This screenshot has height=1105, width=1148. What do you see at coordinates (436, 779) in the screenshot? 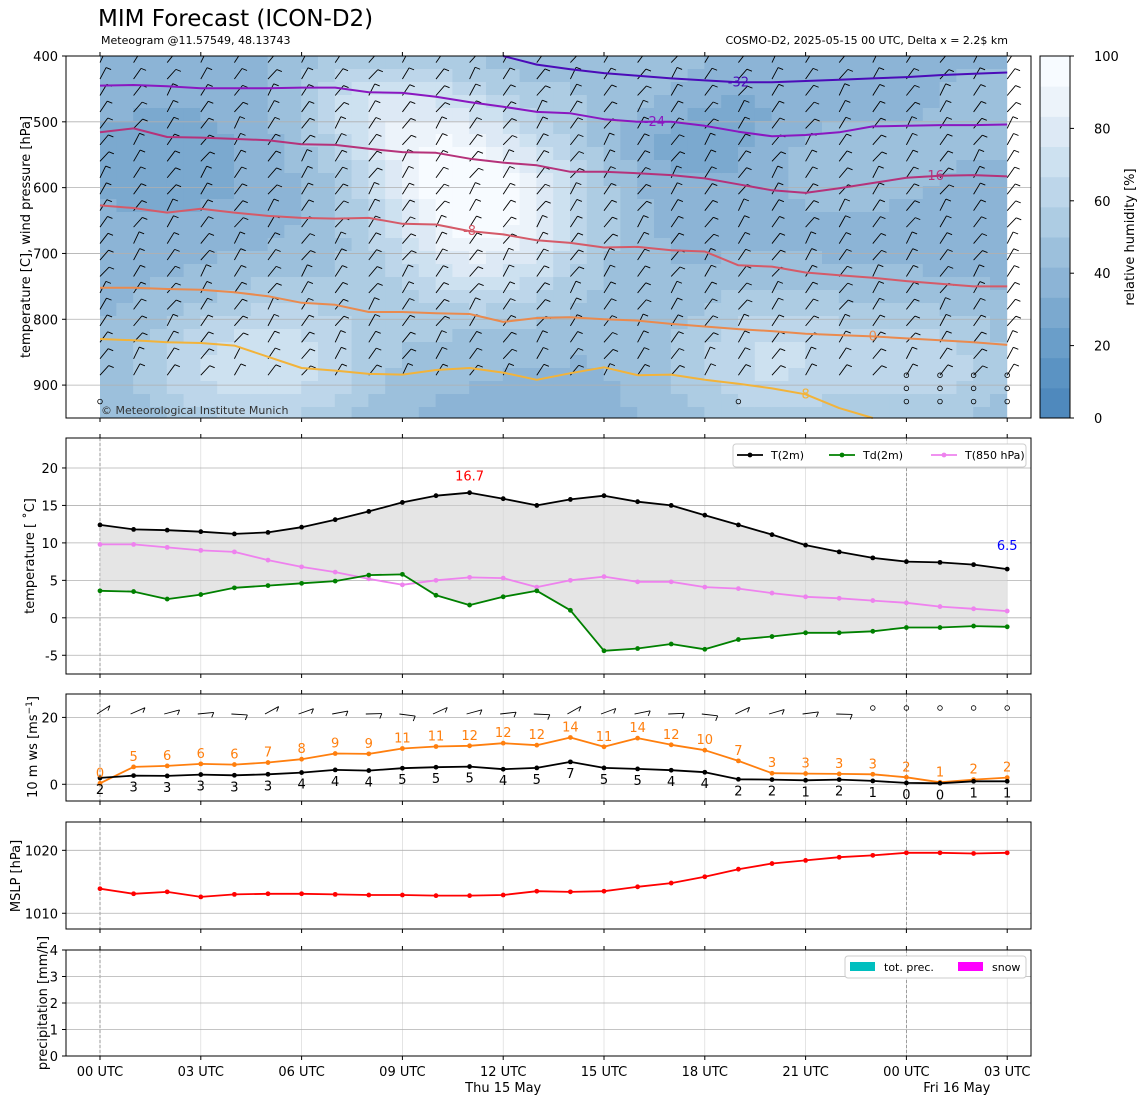
I see `wind-value-label: 5` at bounding box center [436, 779].